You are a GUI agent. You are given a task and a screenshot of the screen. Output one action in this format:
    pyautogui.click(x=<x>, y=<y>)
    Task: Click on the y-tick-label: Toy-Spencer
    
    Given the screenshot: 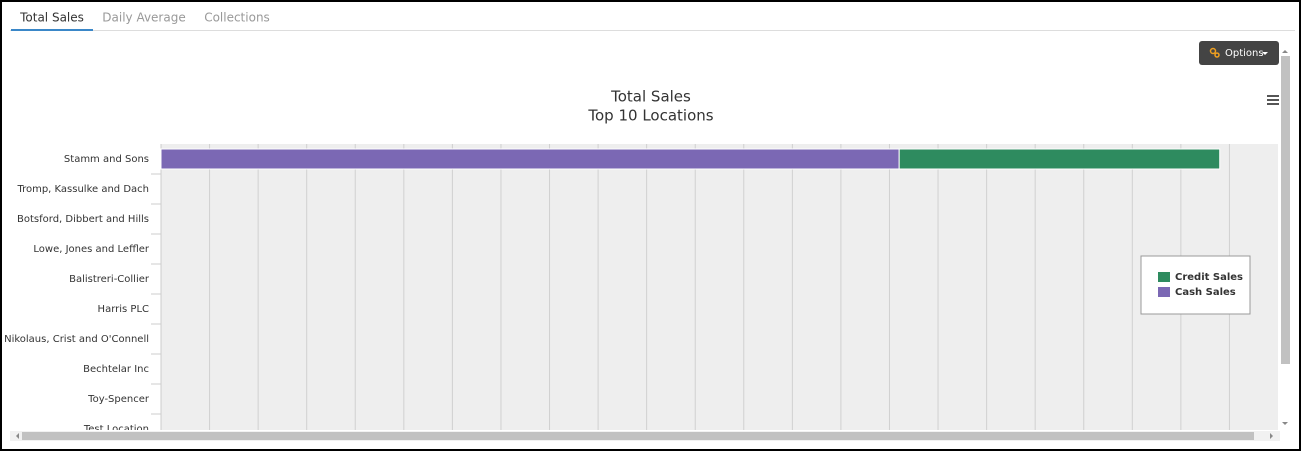 What is the action you would take?
    pyautogui.click(x=118, y=399)
    